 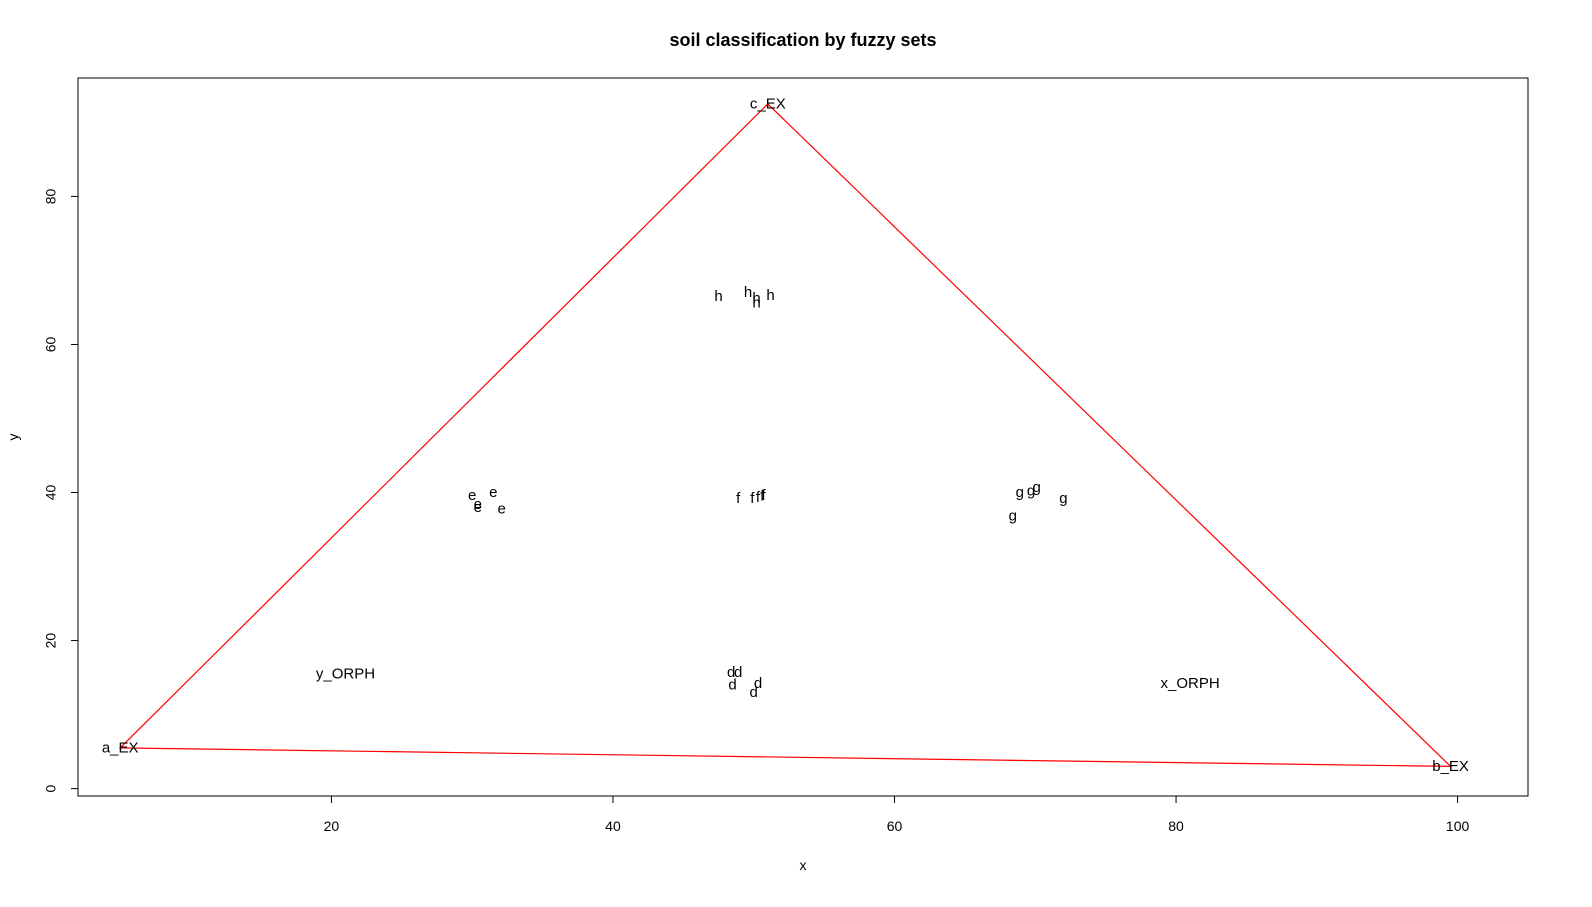 What do you see at coordinates (1458, 826) in the screenshot?
I see `x-tick-label: 100` at bounding box center [1458, 826].